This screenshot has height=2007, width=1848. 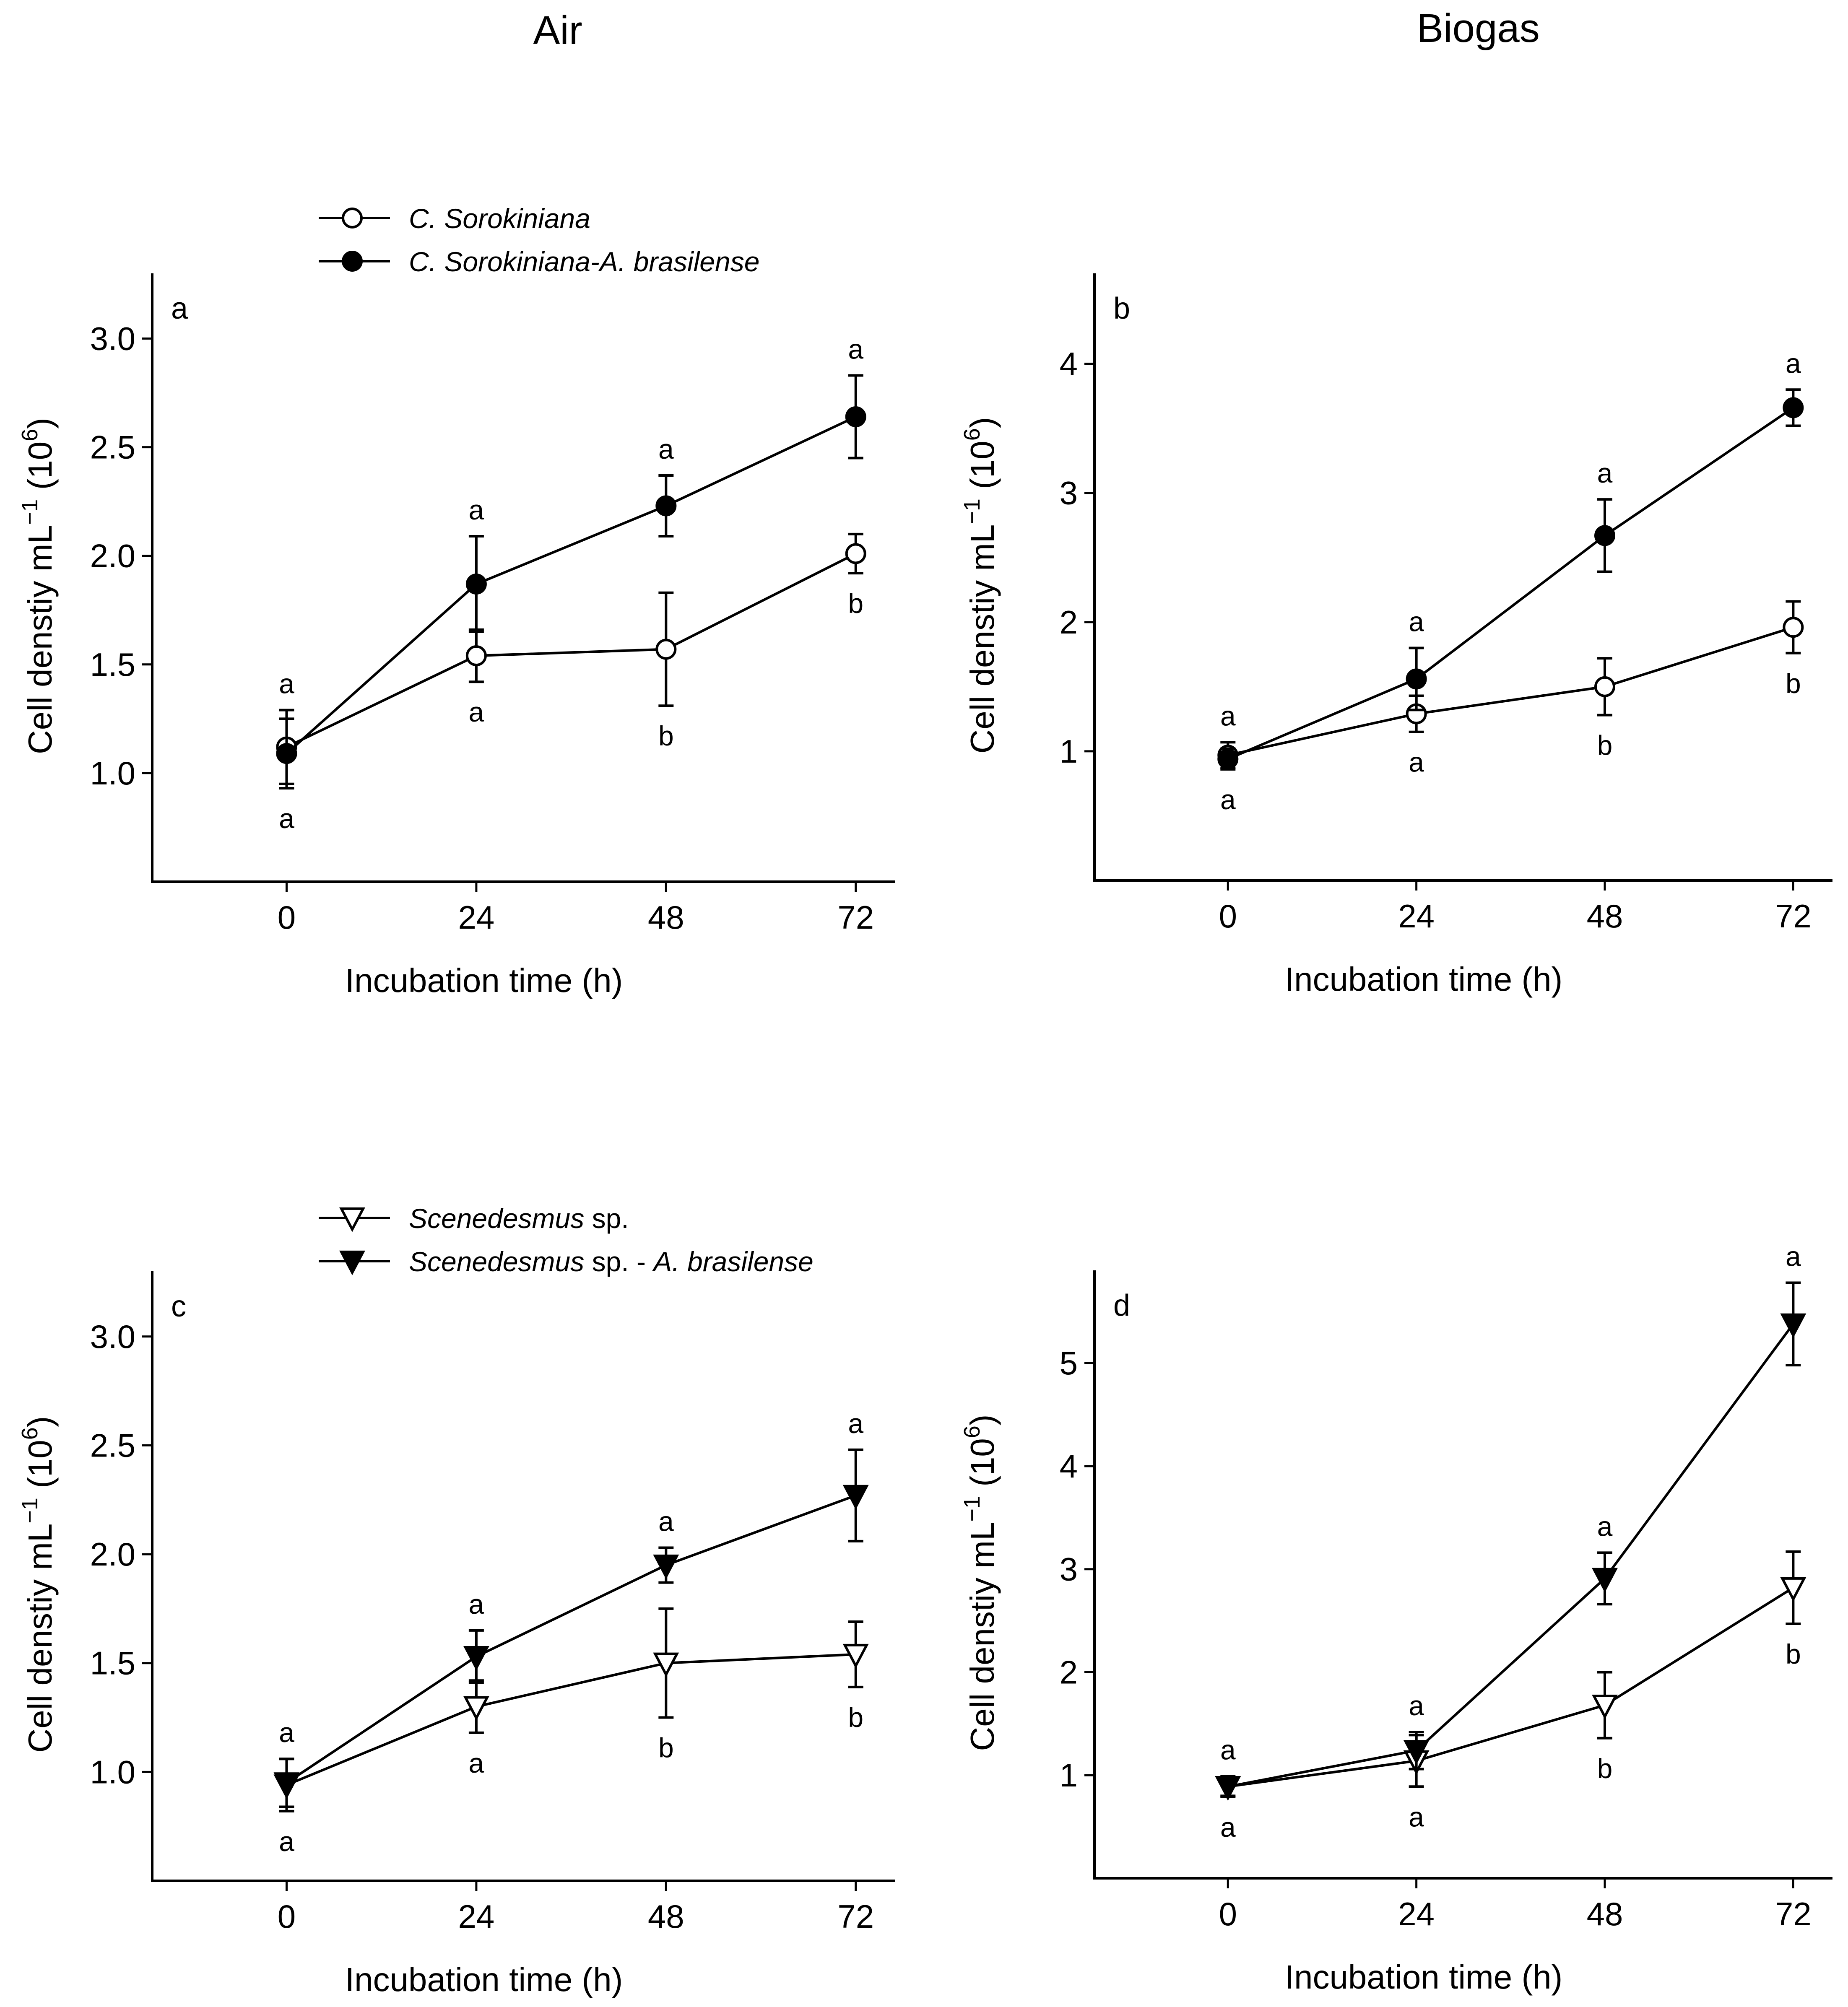 I want to click on legend-label: Scenedesmus sp., so click(x=519, y=1219).